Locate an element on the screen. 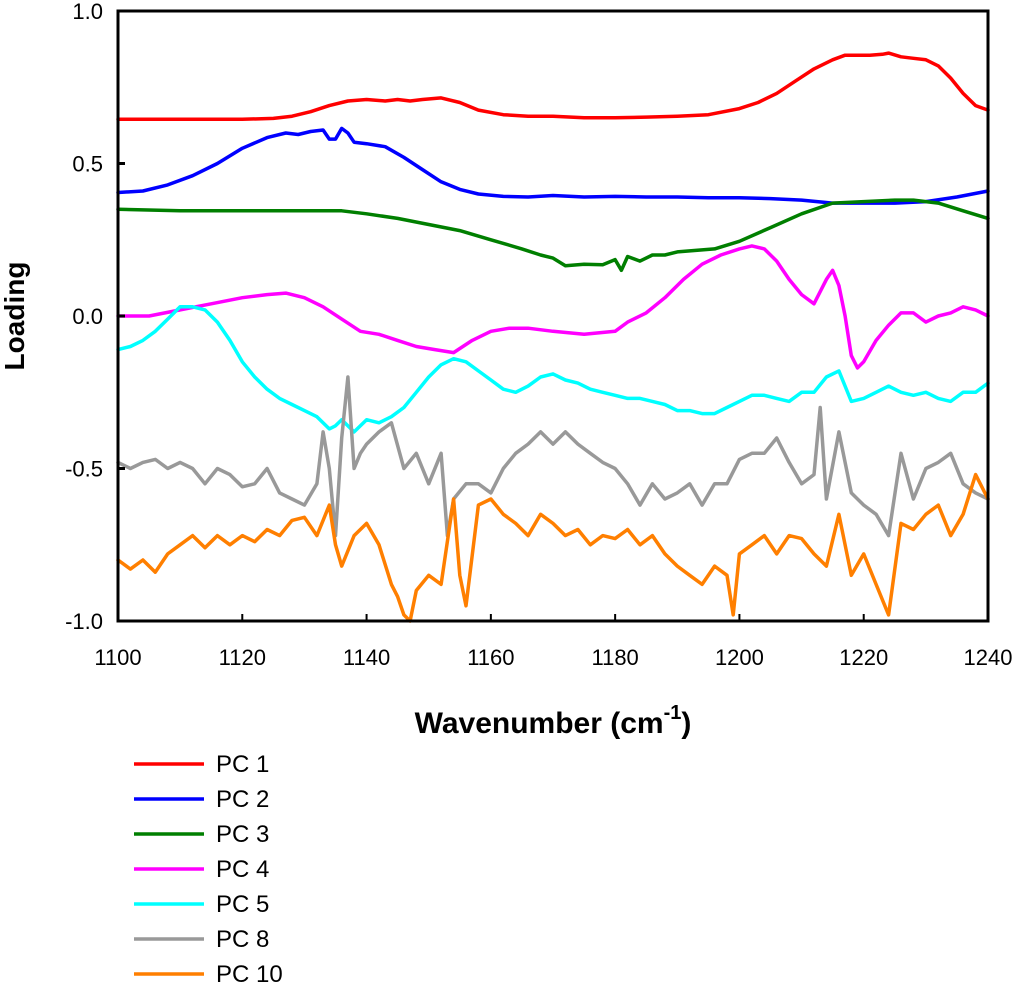 The height and width of the screenshot is (989, 1024). x-tick-label: 1180 is located at coordinates (614, 657).